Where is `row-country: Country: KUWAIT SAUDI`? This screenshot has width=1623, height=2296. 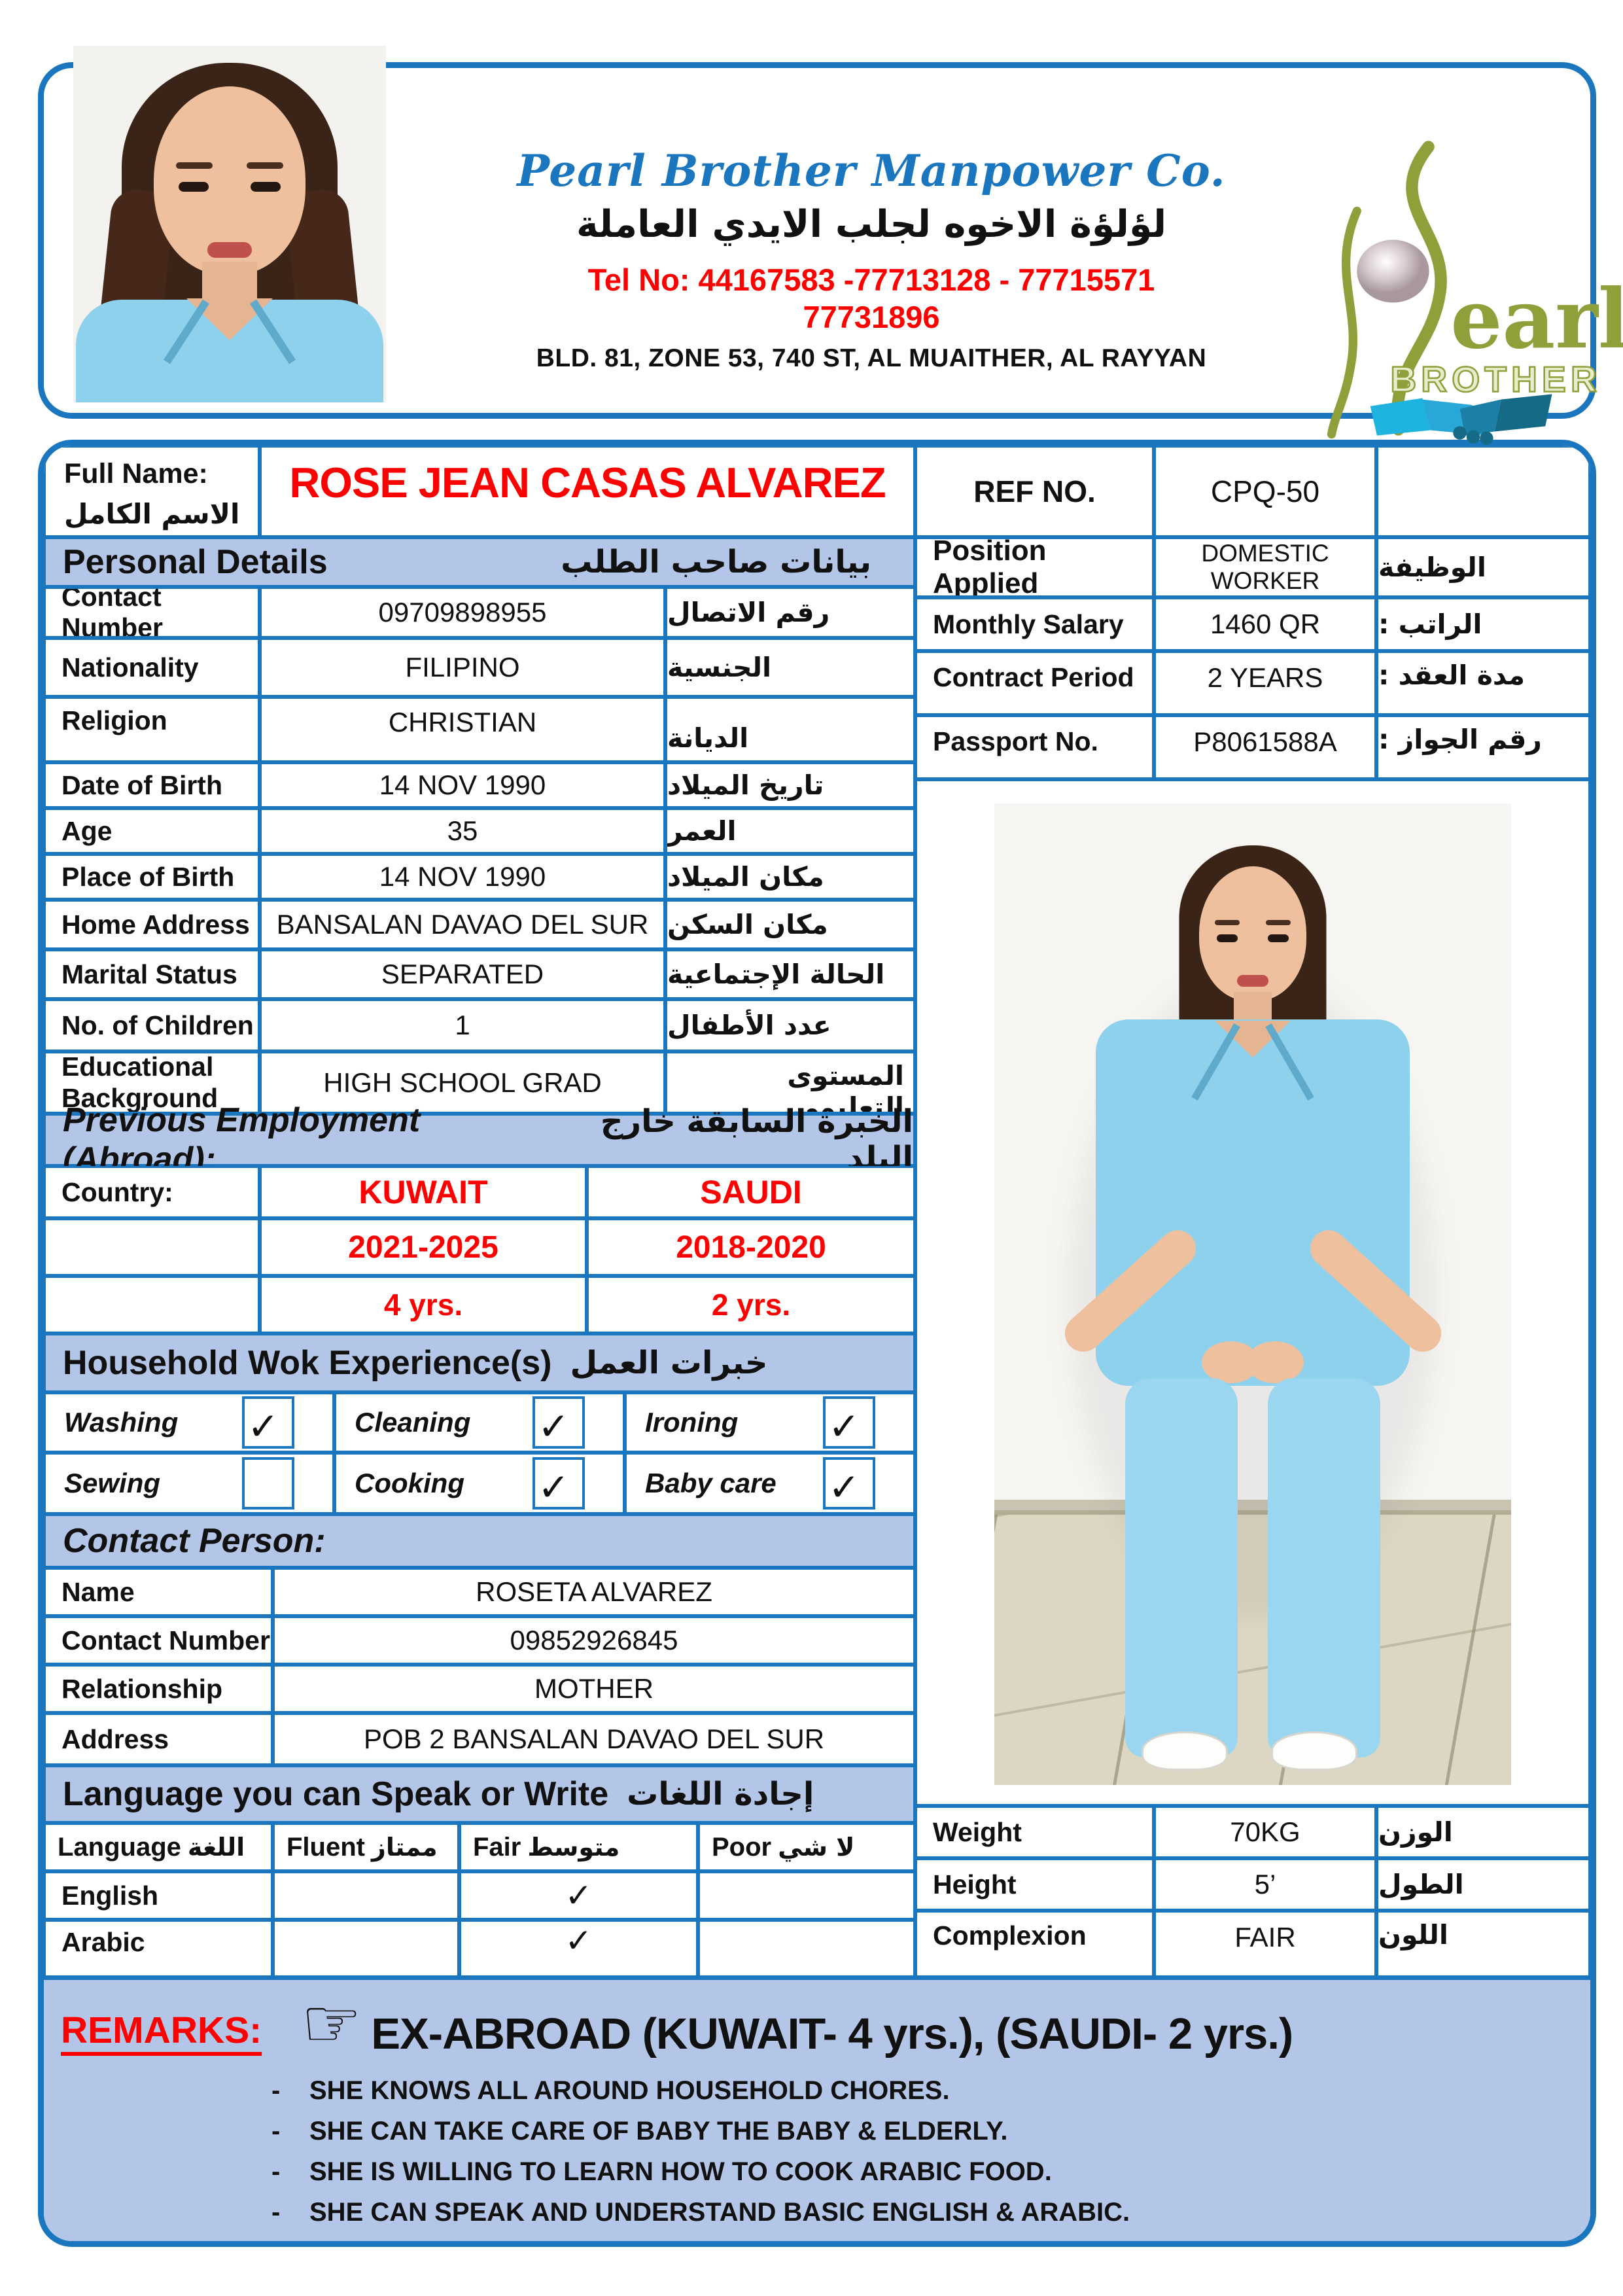 row-country: Country: KUWAIT SAUDI is located at coordinates (480, 1192).